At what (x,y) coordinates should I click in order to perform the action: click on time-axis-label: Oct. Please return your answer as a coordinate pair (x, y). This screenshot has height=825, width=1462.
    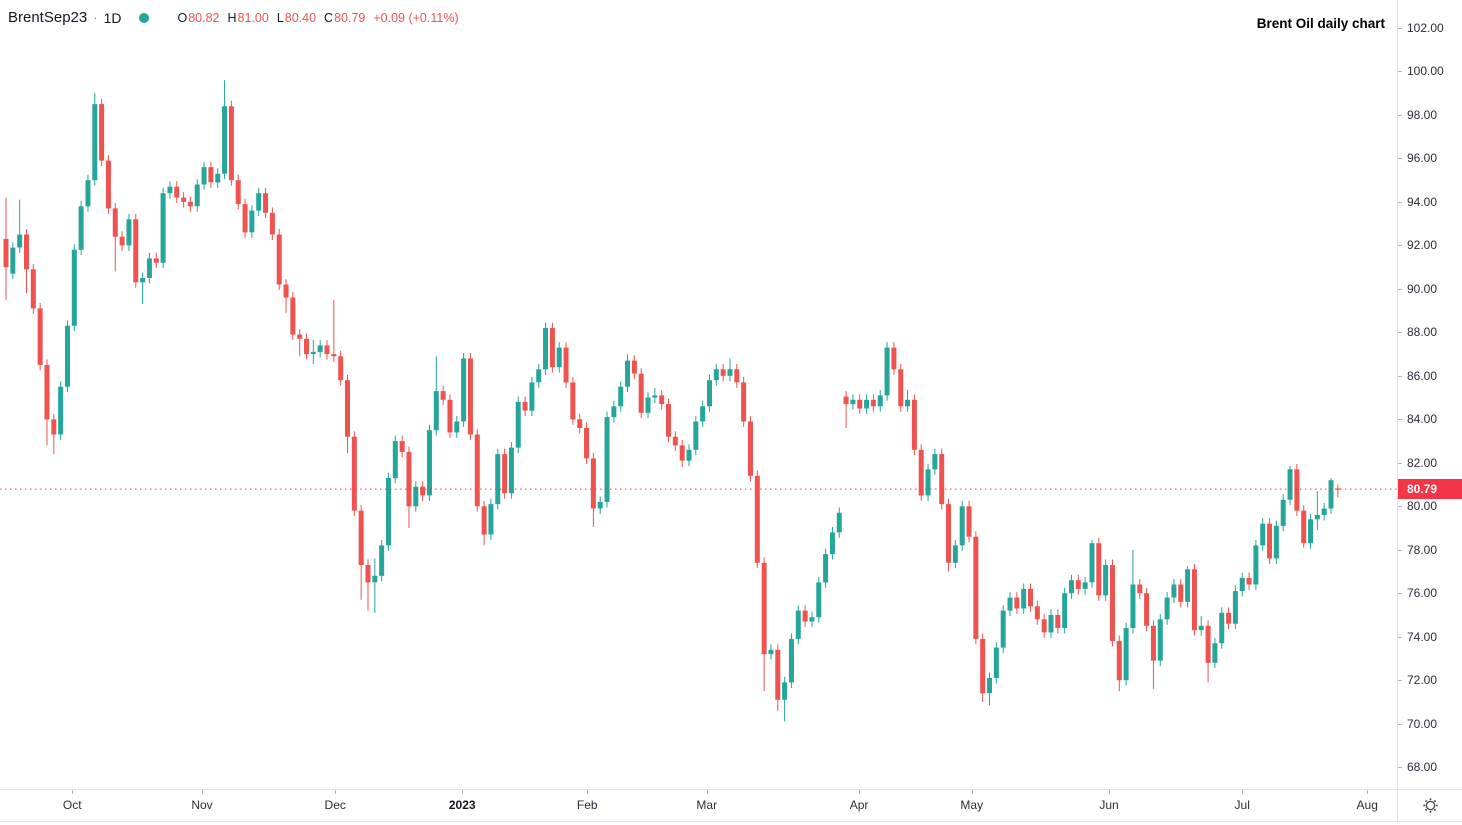
    Looking at the image, I should click on (72, 805).